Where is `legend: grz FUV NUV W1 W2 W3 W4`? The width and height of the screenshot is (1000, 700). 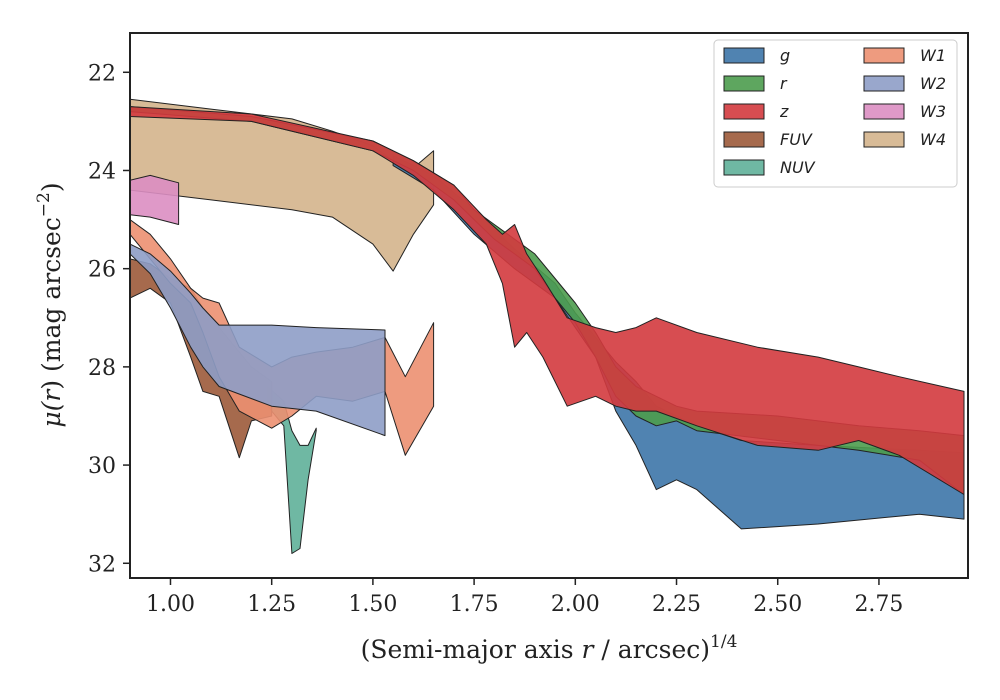
legend: grz FUV NUV W1 W2 W3 W4 is located at coordinates (835, 113).